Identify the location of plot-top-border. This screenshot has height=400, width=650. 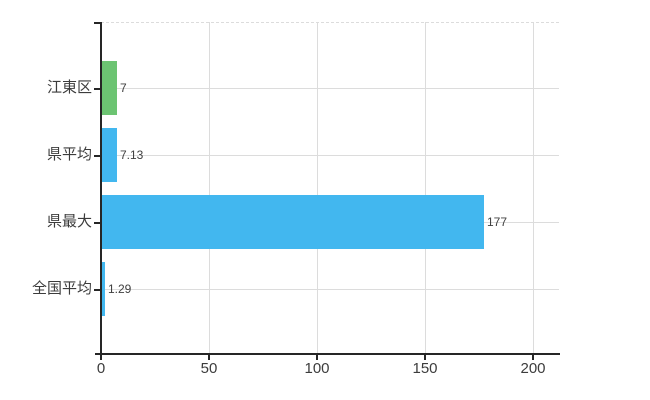
(330, 22).